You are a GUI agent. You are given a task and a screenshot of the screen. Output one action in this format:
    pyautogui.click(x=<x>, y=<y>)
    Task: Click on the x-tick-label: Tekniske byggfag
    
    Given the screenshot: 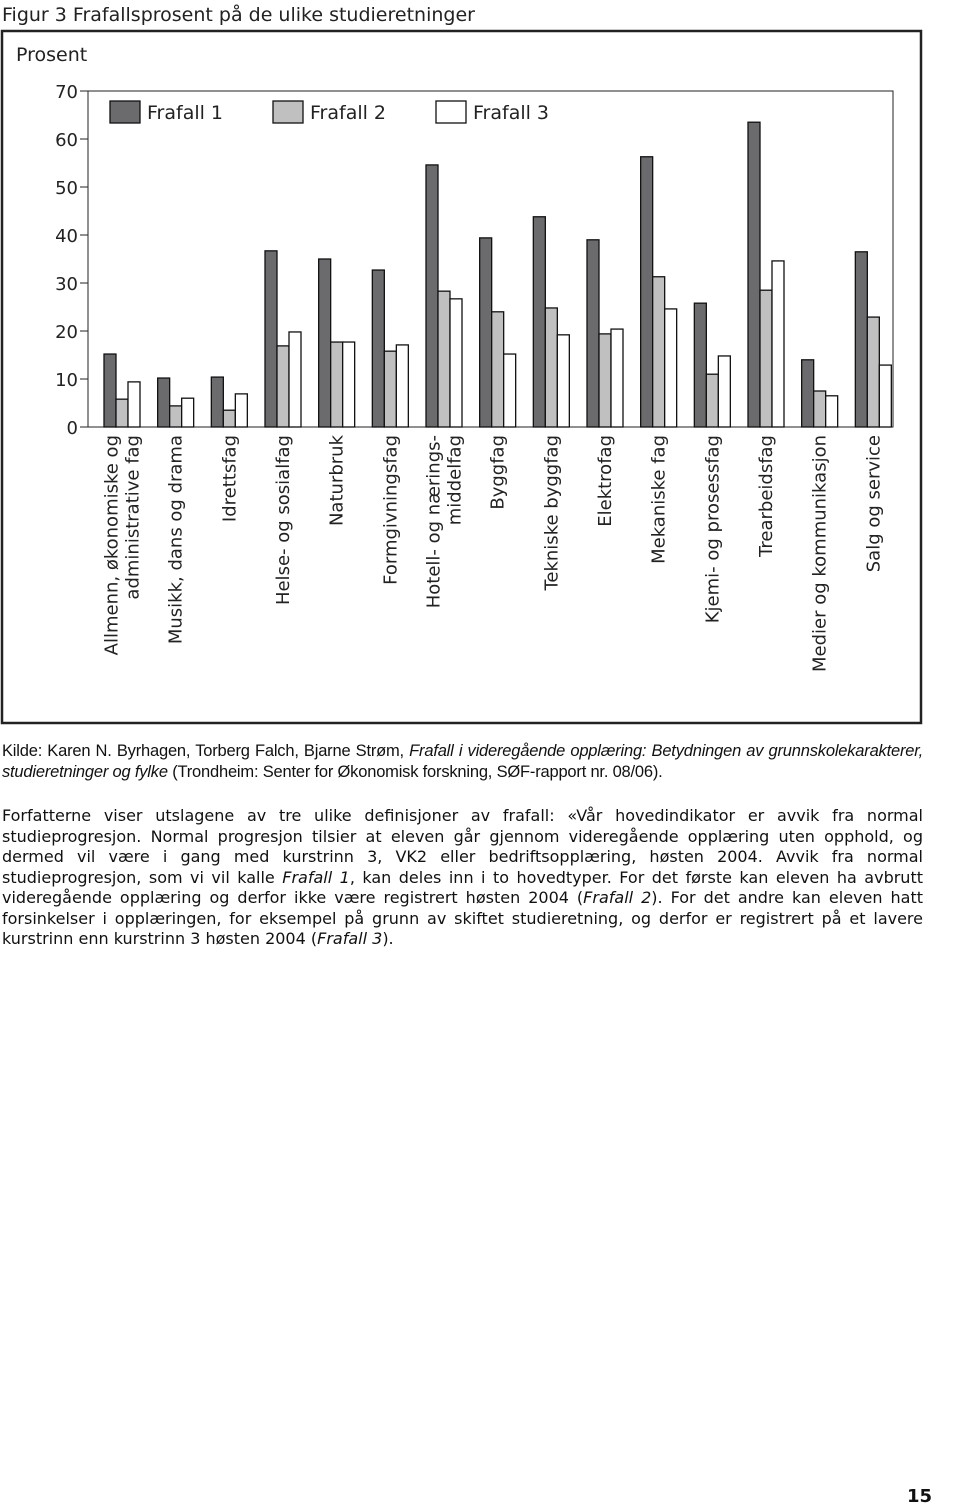 What is the action you would take?
    pyautogui.click(x=551, y=513)
    